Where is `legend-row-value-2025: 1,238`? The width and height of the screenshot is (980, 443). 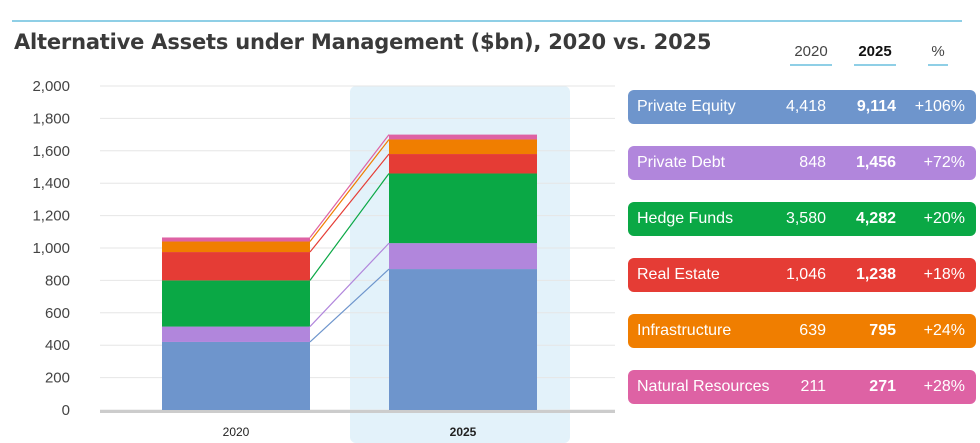
legend-row-value-2025: 1,238 is located at coordinates (875, 274).